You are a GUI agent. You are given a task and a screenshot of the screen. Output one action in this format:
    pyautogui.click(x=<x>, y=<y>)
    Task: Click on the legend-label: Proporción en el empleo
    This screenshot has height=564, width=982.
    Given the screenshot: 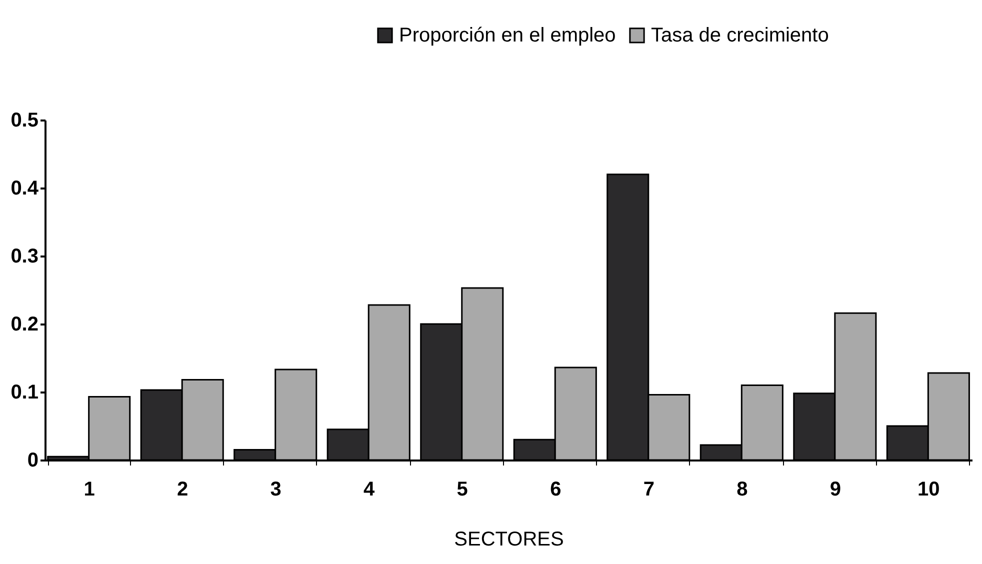 What is the action you would take?
    pyautogui.click(x=507, y=35)
    